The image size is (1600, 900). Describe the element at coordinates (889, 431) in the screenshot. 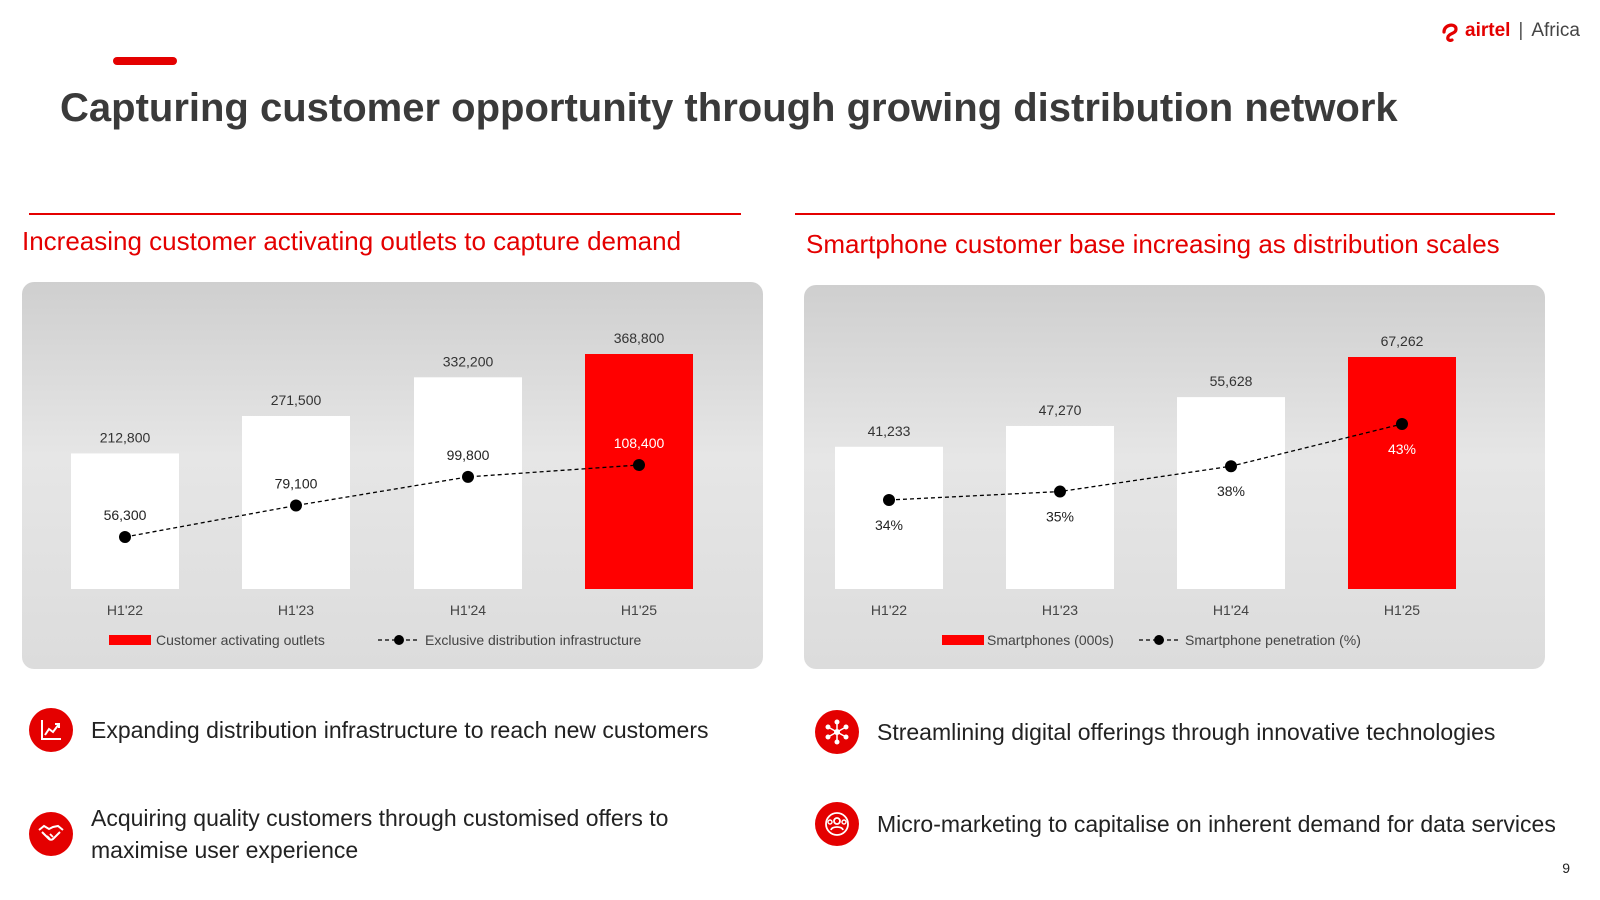

I see `bar-value-label: 41,233` at that location.